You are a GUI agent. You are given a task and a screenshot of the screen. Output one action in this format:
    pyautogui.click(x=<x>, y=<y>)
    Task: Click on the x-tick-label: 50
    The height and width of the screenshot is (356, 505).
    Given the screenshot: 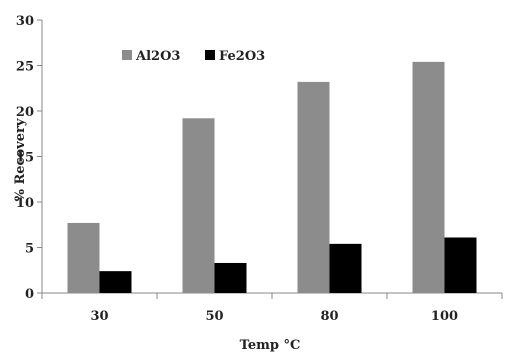 What is the action you would take?
    pyautogui.click(x=214, y=316)
    